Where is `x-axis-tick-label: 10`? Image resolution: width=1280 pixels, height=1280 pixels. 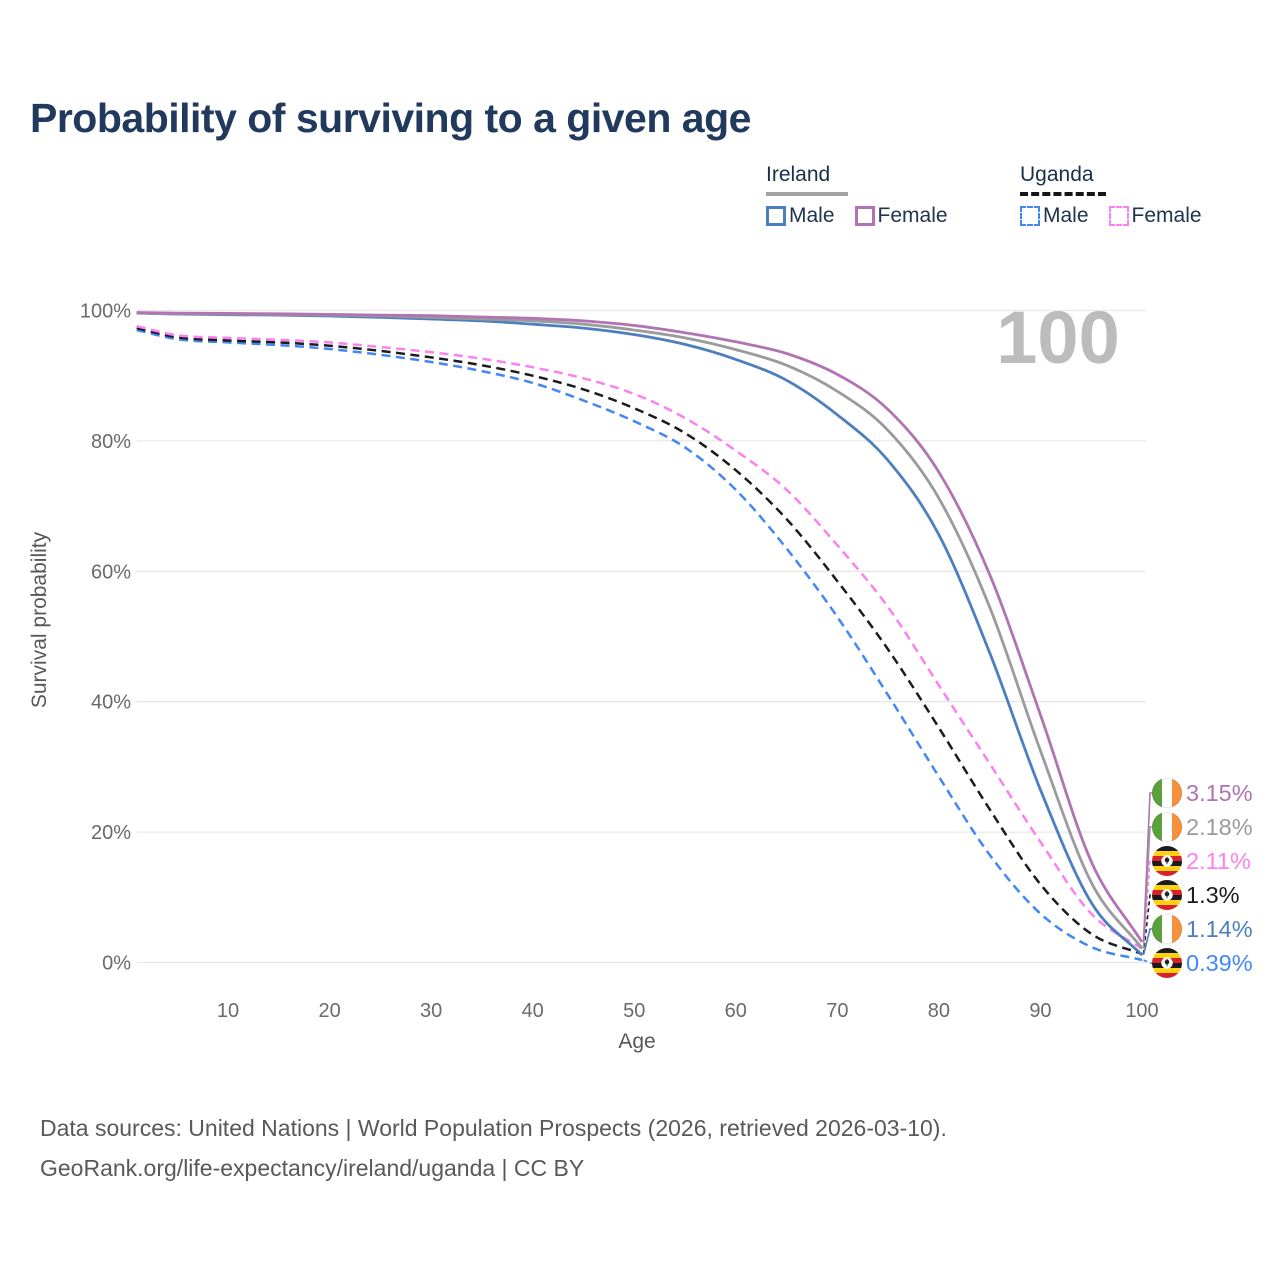
x-axis-tick-label: 10 is located at coordinates (228, 1011).